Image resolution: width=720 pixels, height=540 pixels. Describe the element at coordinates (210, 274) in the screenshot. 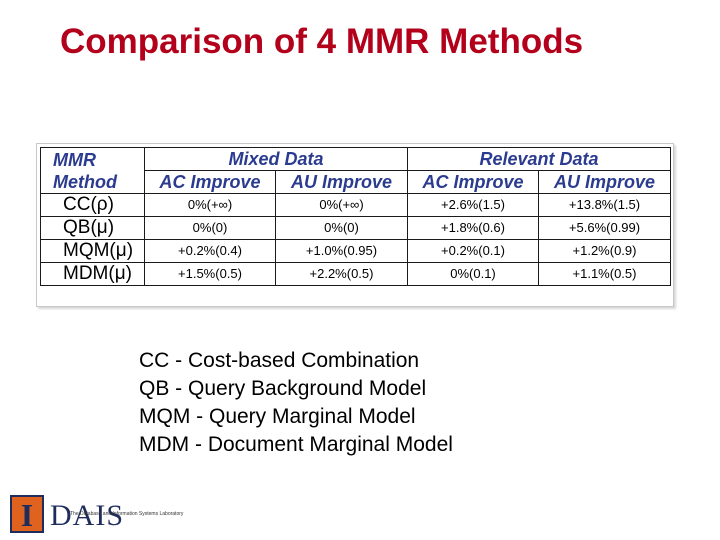

I see `value-cell: +1.5%(0.5)` at that location.